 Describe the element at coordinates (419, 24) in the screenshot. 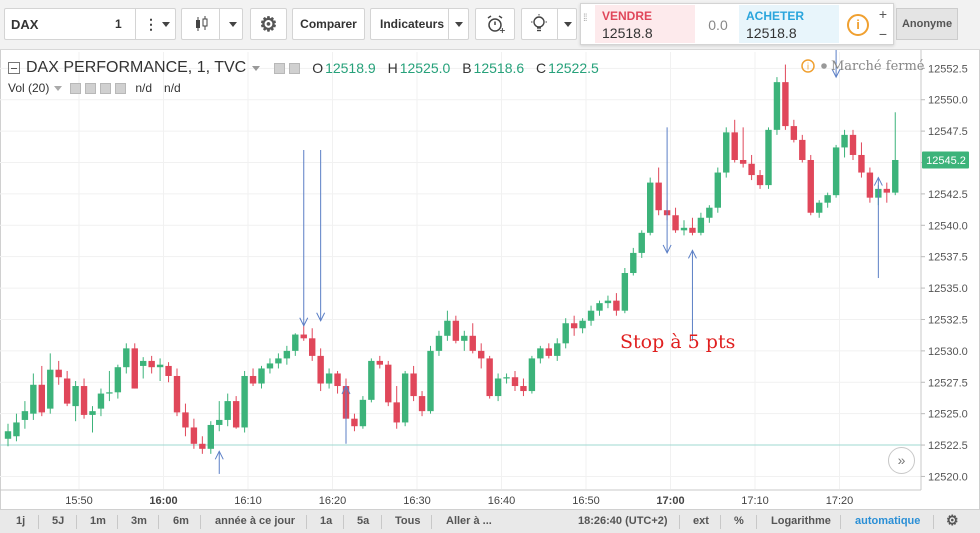

I see `indicators-button: Indicateurs` at that location.